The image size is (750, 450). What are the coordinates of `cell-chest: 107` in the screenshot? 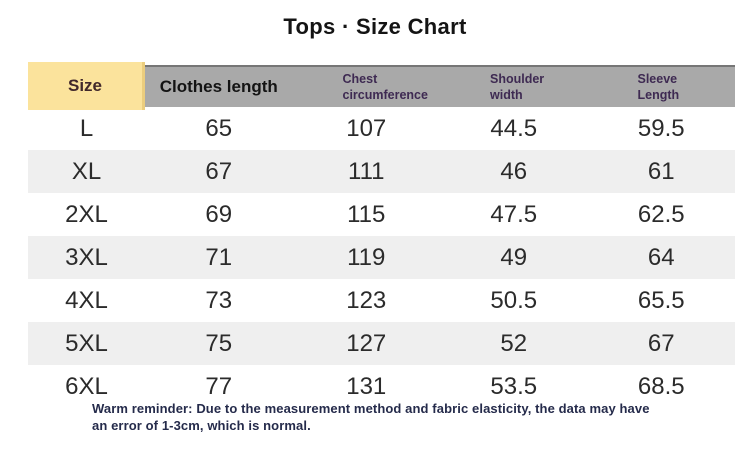 It's located at (366, 128).